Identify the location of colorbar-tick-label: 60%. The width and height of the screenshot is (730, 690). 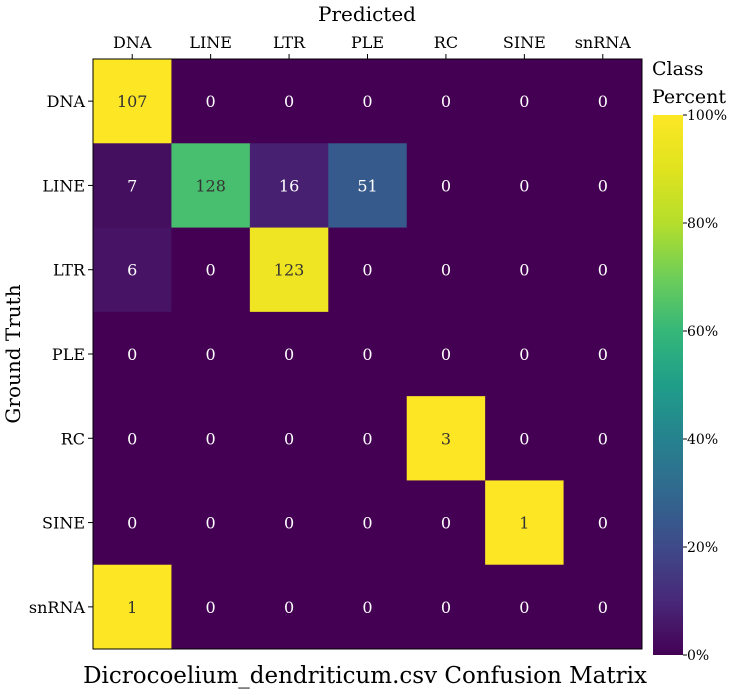
(702, 332).